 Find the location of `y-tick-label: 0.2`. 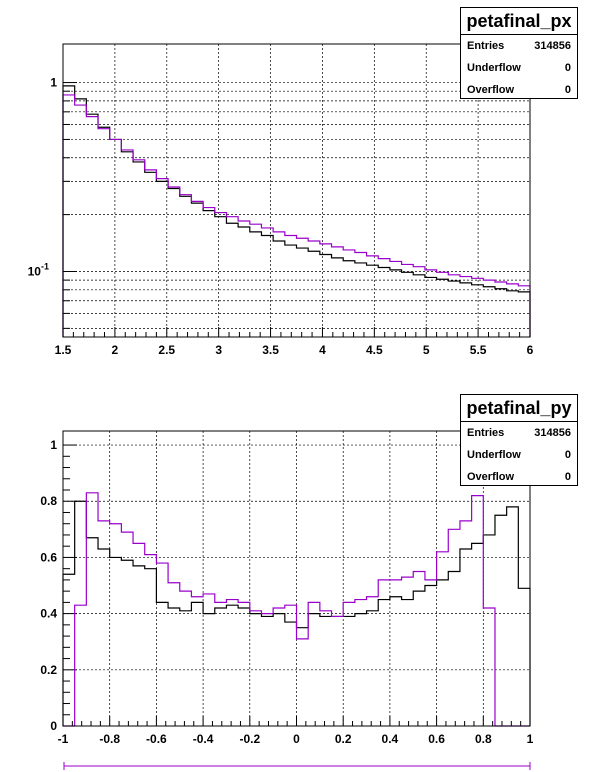

y-tick-label: 0.2 is located at coordinates (48, 670).